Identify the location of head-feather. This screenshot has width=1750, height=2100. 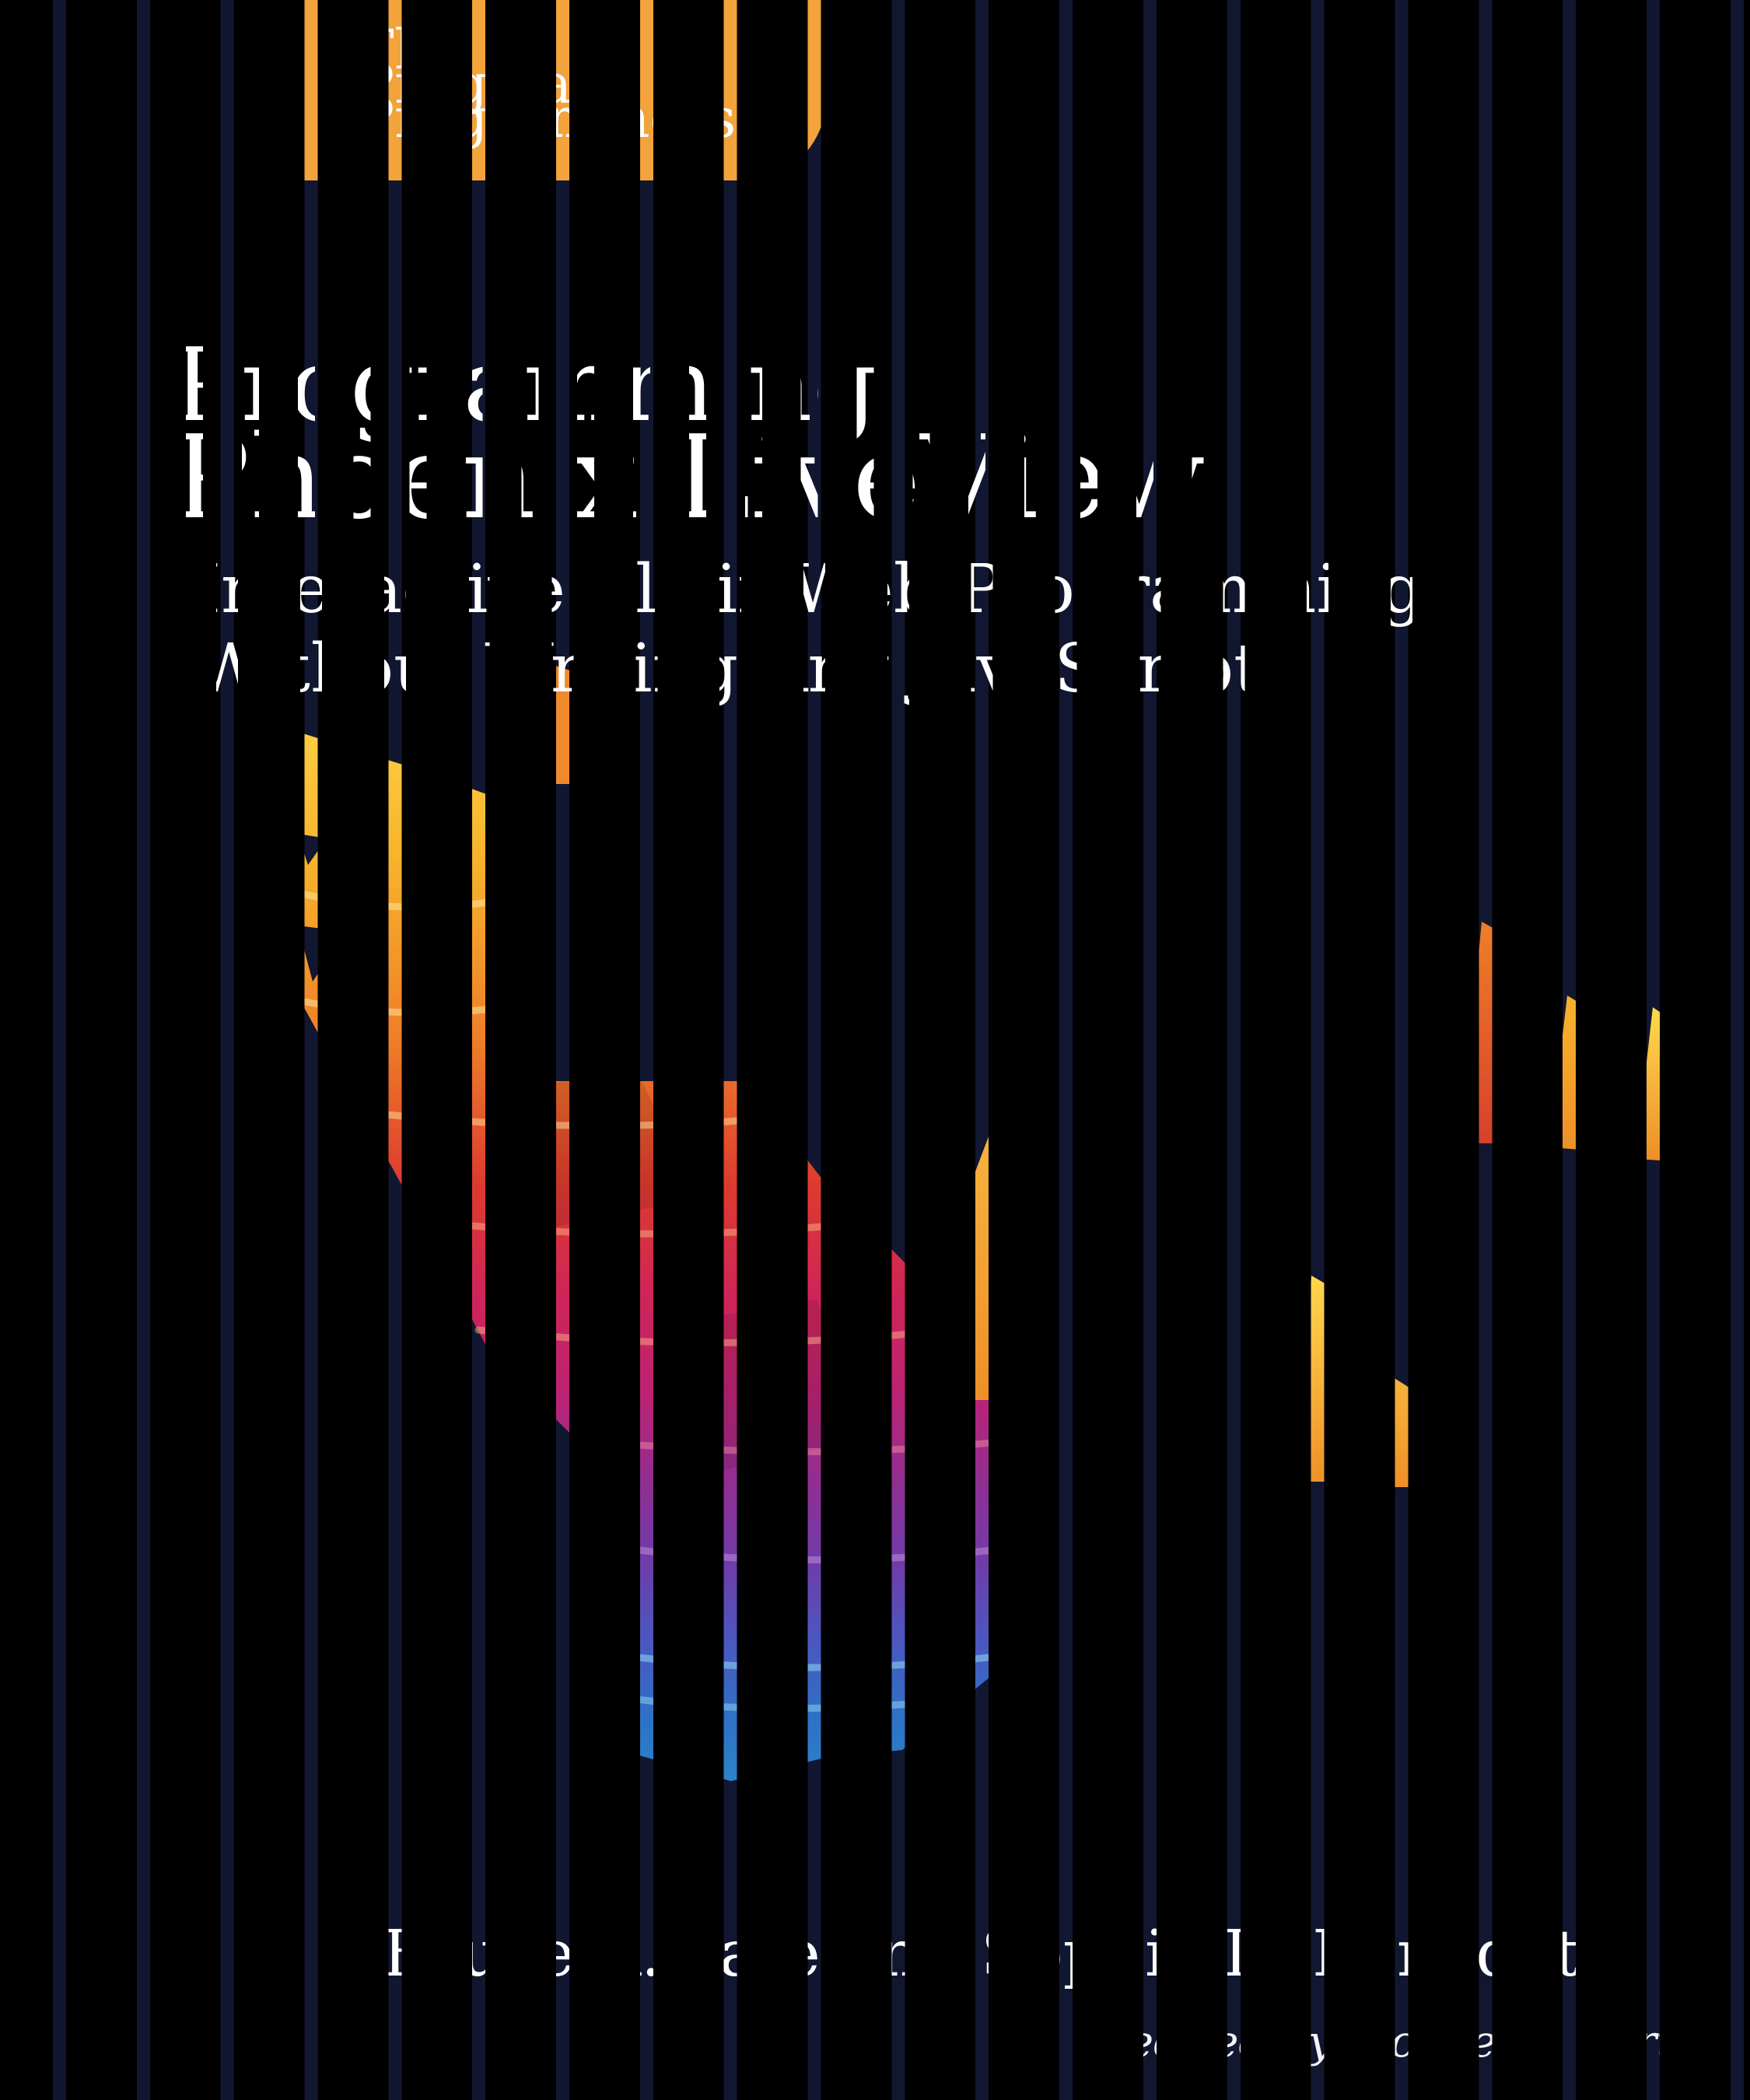
(984, 1257).